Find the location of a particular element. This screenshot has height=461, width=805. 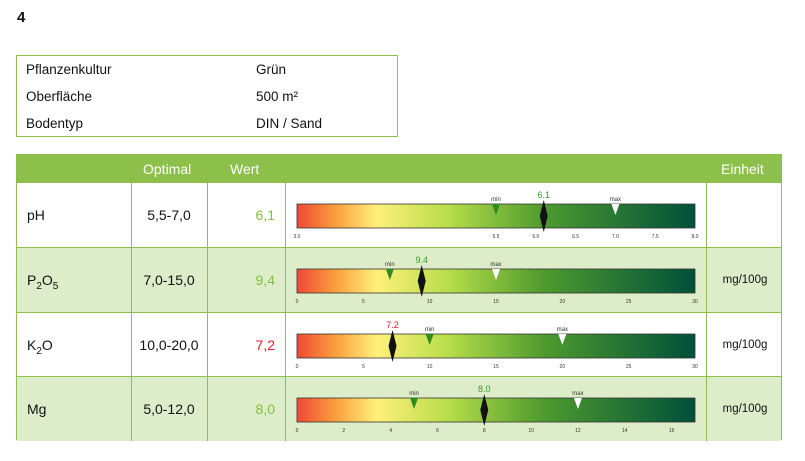

tick-label: 8.0 is located at coordinates (695, 237).